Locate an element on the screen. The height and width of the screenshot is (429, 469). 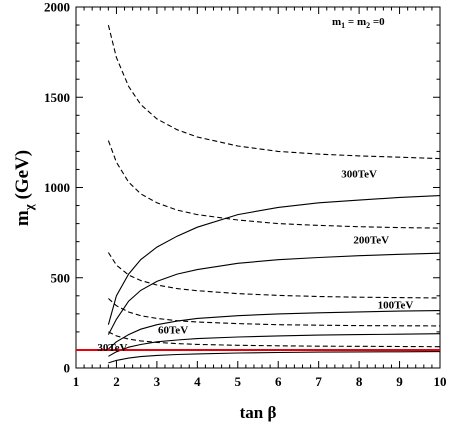
y-tick-label: 500 is located at coordinates (61, 277).